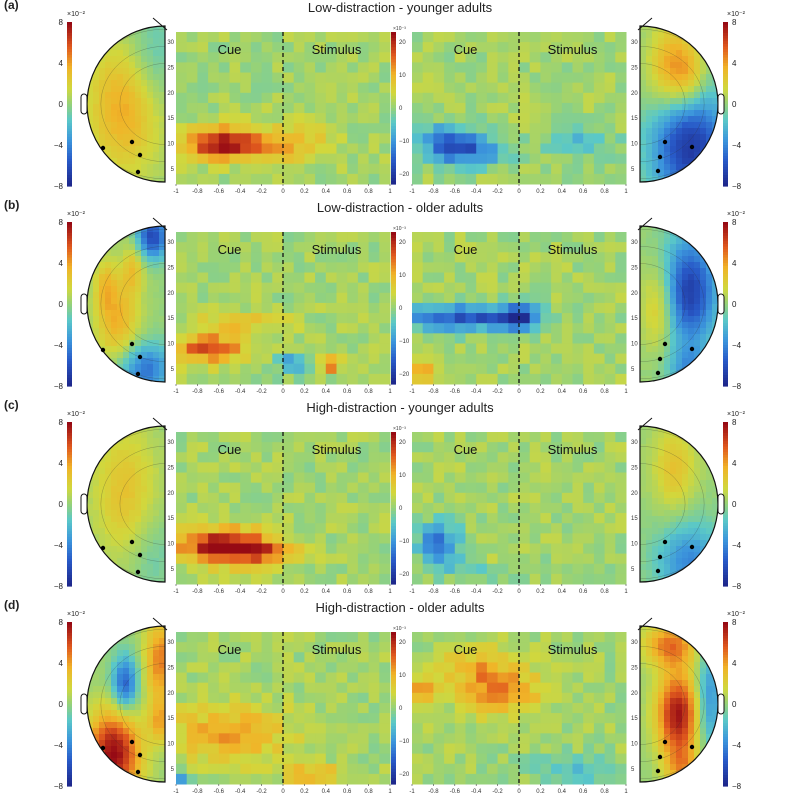  Describe the element at coordinates (562, 192) in the screenshot. I see `x-tick-label: 0.4` at that location.